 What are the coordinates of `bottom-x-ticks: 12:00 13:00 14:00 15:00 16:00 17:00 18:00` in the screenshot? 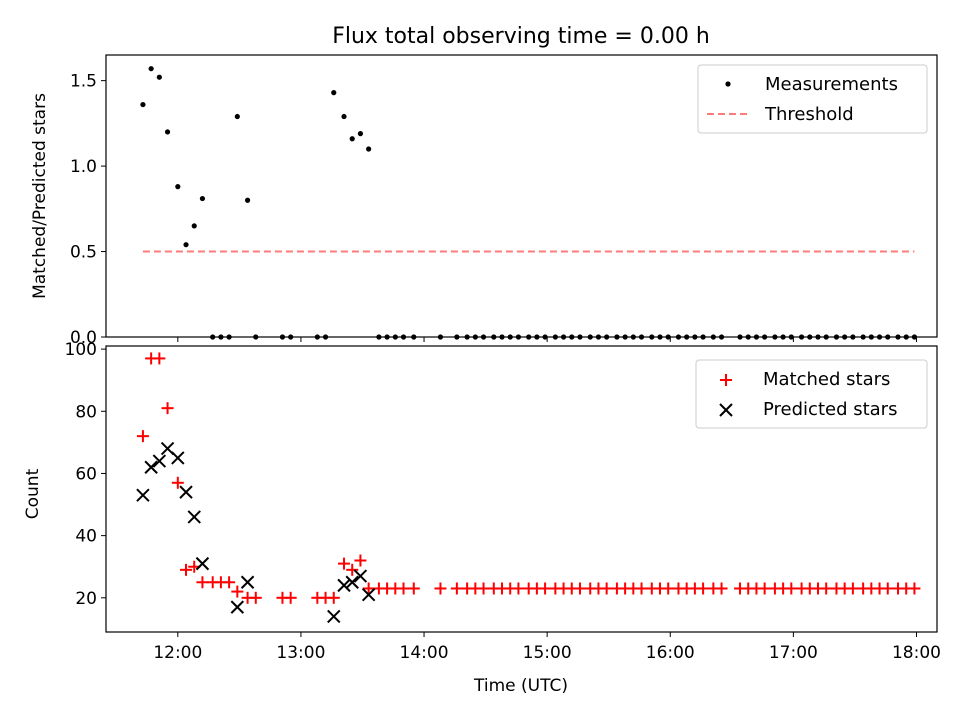 It's located at (547, 647).